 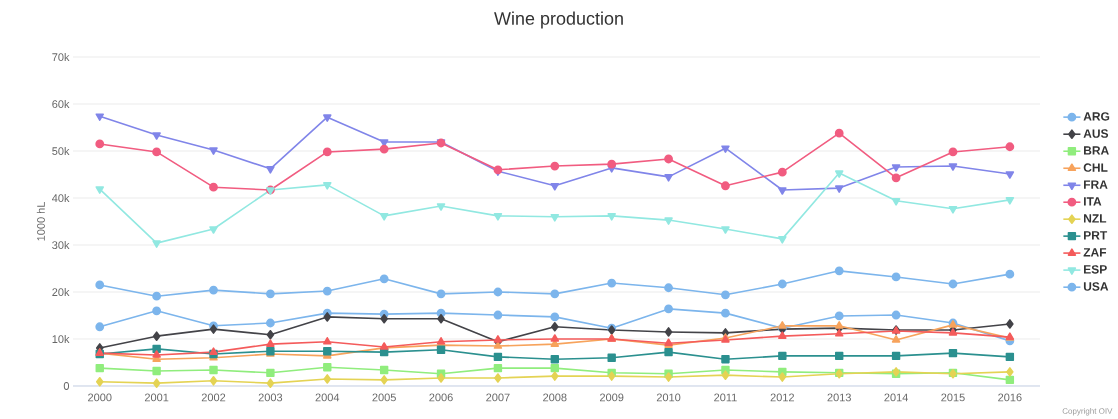 I want to click on x-tick-label: 2005, so click(x=384, y=397).